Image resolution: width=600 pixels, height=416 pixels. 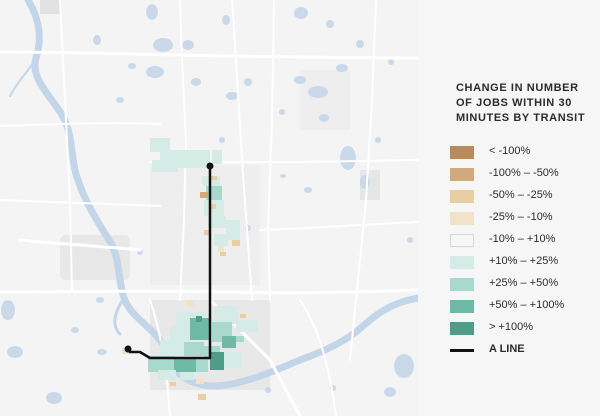 I want to click on legend-item: > +100%, so click(x=523, y=331).